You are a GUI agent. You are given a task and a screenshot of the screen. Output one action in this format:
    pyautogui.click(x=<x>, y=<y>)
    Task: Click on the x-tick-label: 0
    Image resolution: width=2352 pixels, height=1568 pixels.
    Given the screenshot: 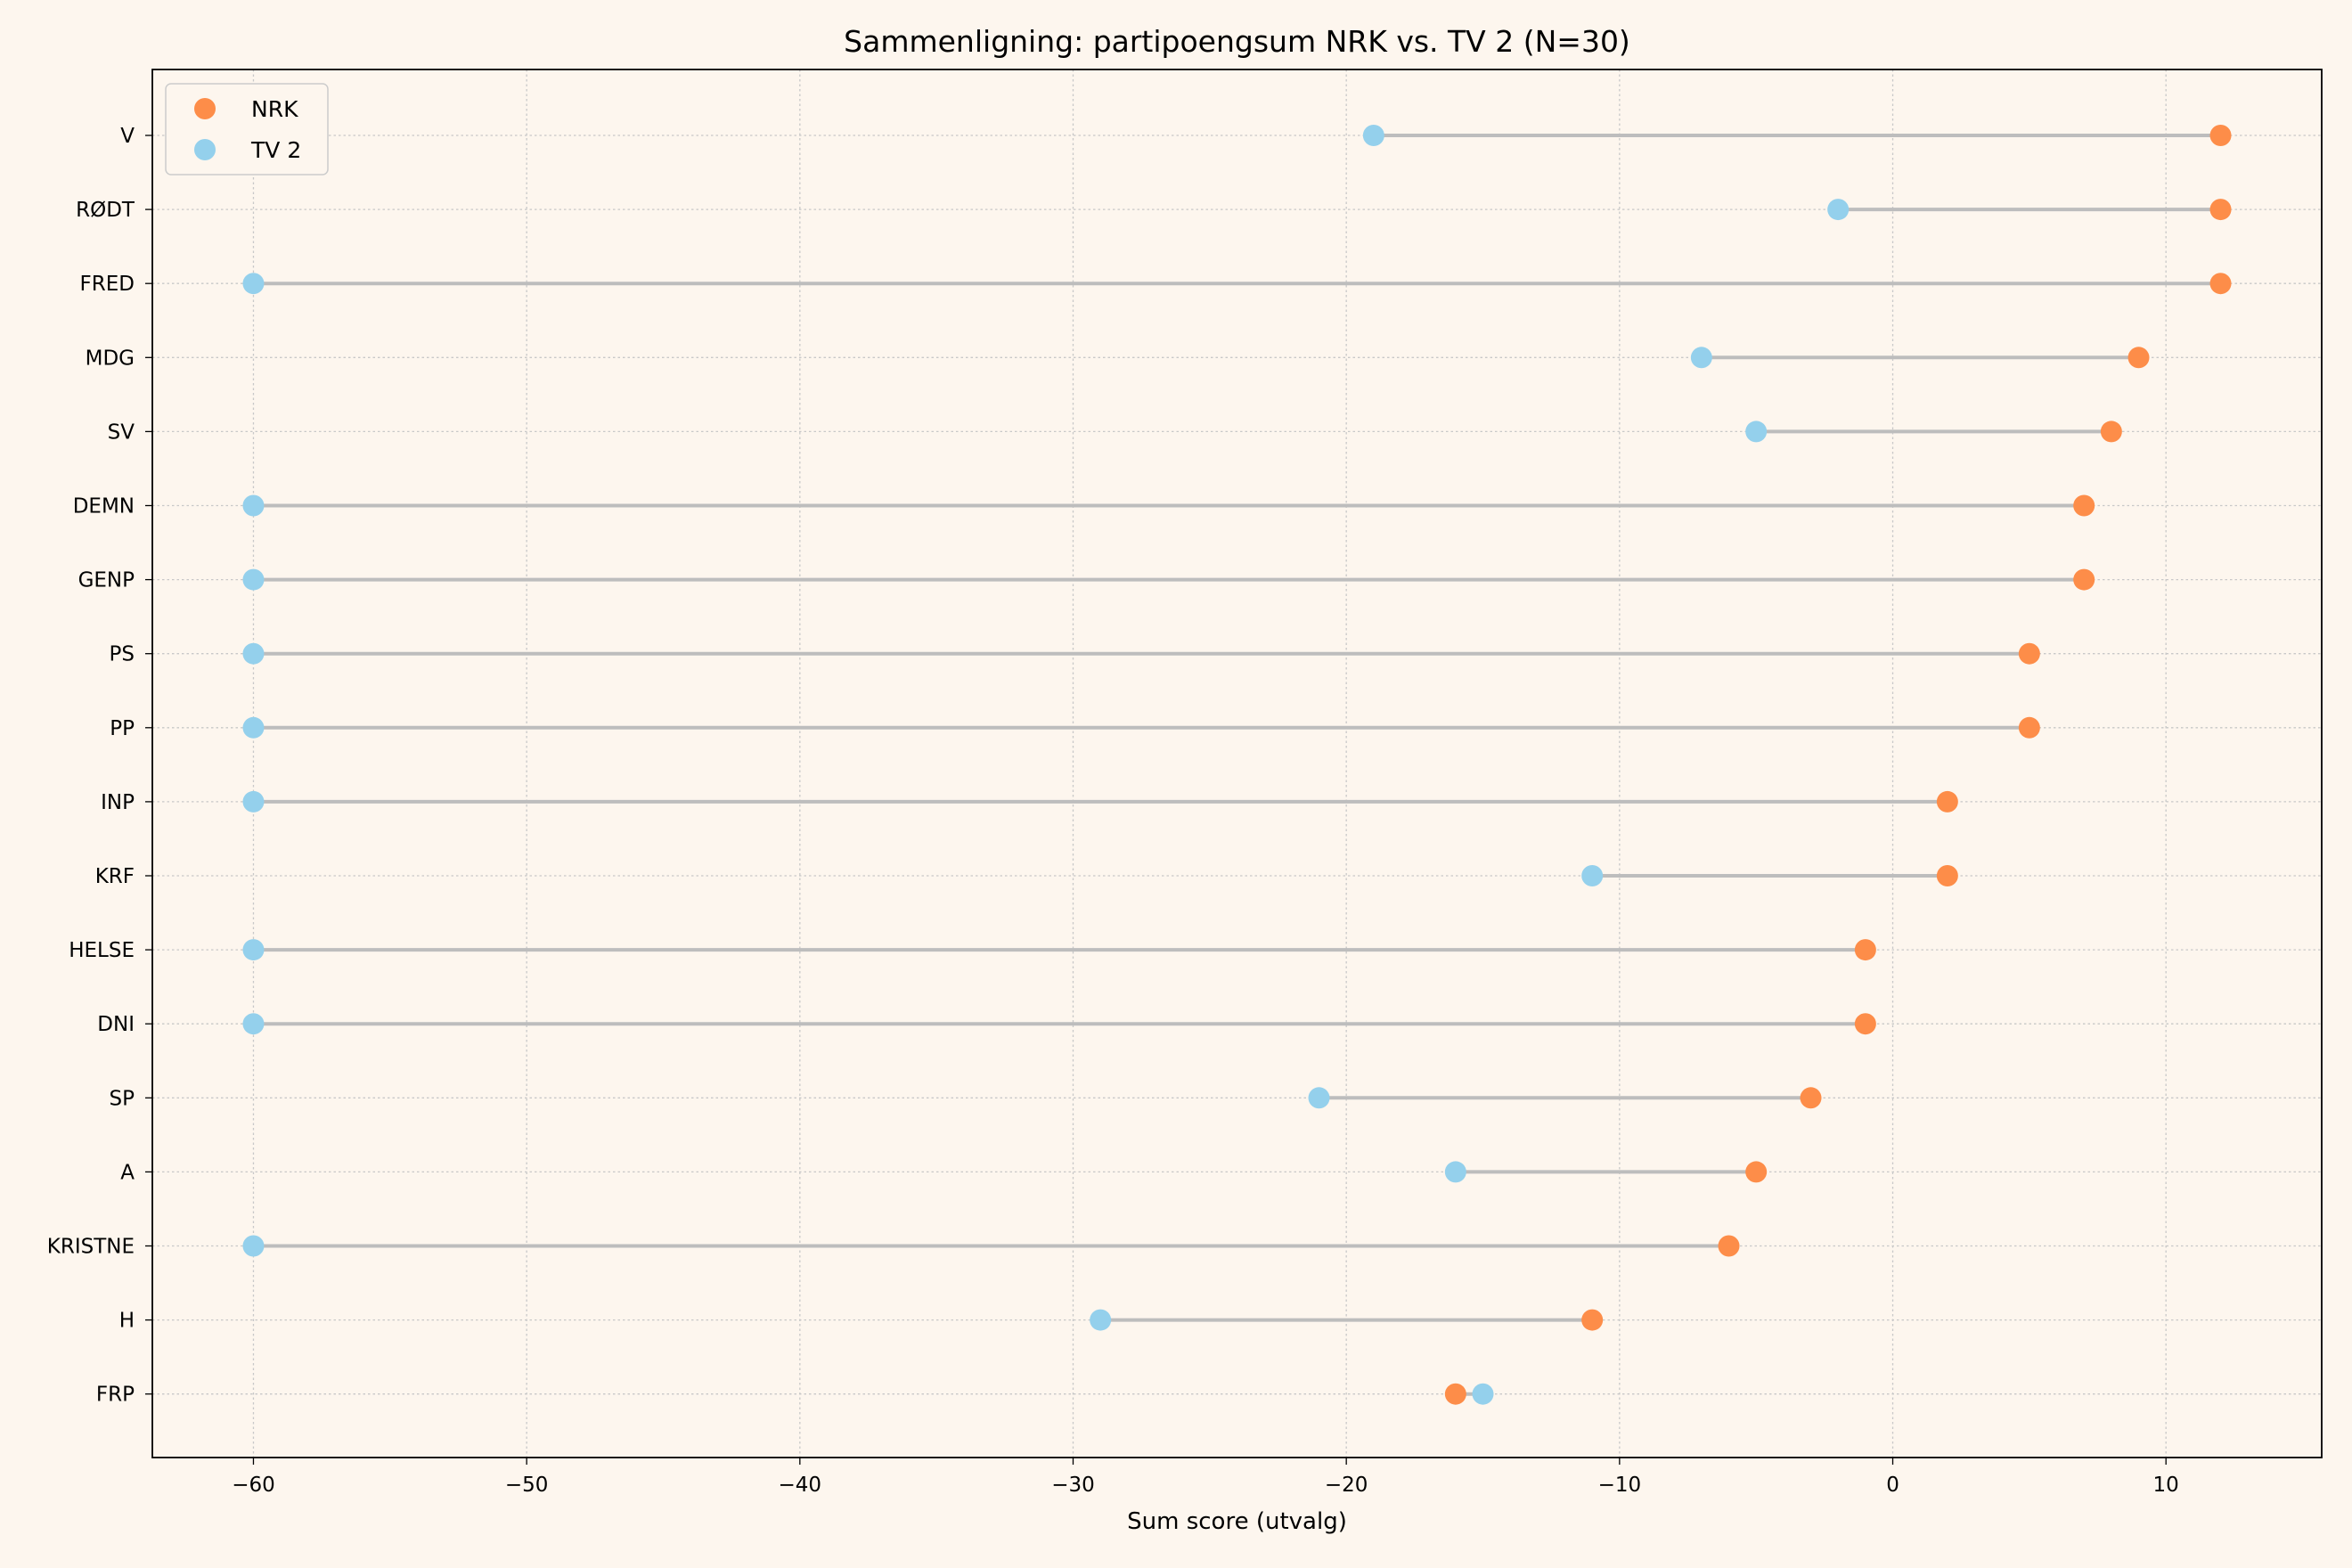 What is the action you would take?
    pyautogui.click(x=1892, y=1485)
    